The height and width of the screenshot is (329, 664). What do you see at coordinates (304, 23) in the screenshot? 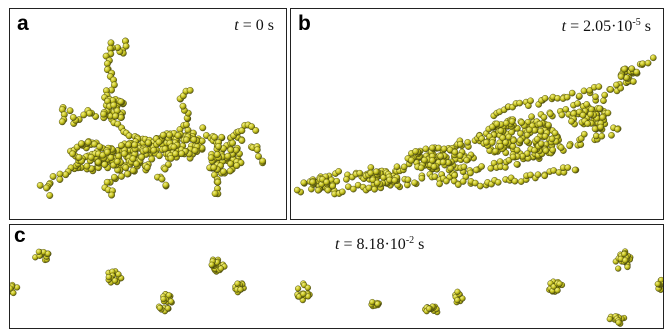
I see `panel-label-b: b` at bounding box center [304, 23].